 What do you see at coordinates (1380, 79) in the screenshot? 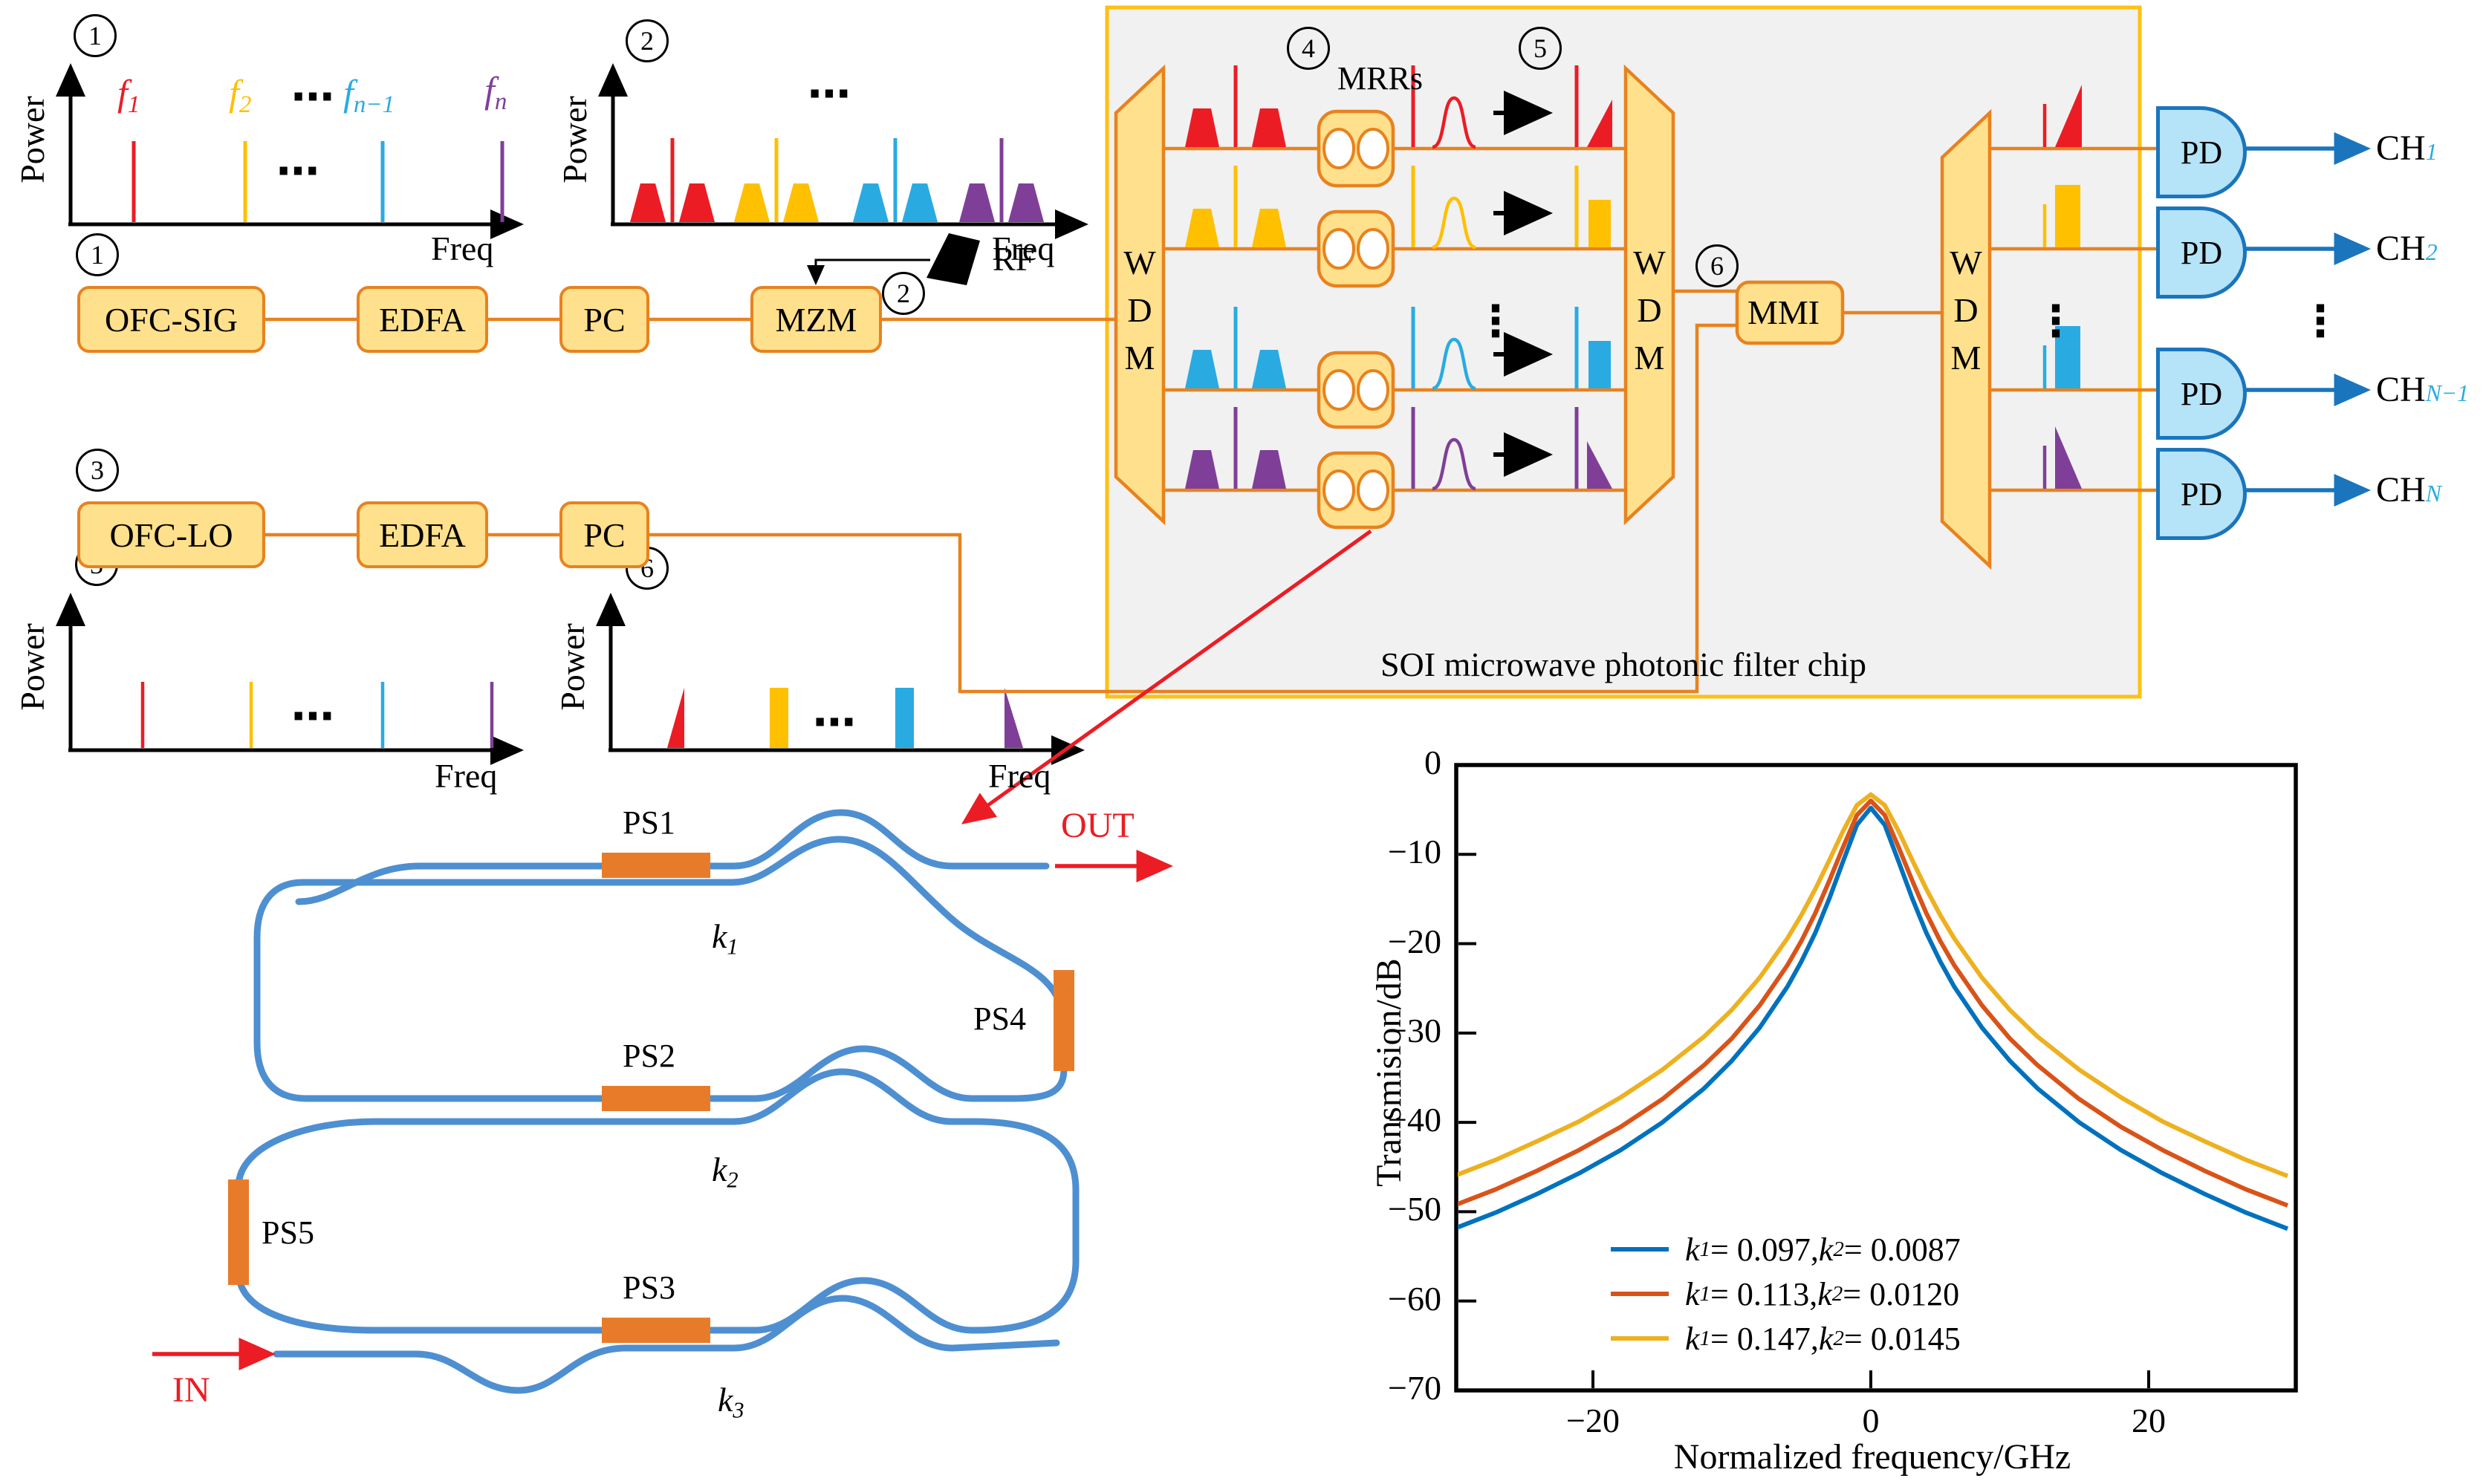
I see `mrrs-label: MRRs` at bounding box center [1380, 79].